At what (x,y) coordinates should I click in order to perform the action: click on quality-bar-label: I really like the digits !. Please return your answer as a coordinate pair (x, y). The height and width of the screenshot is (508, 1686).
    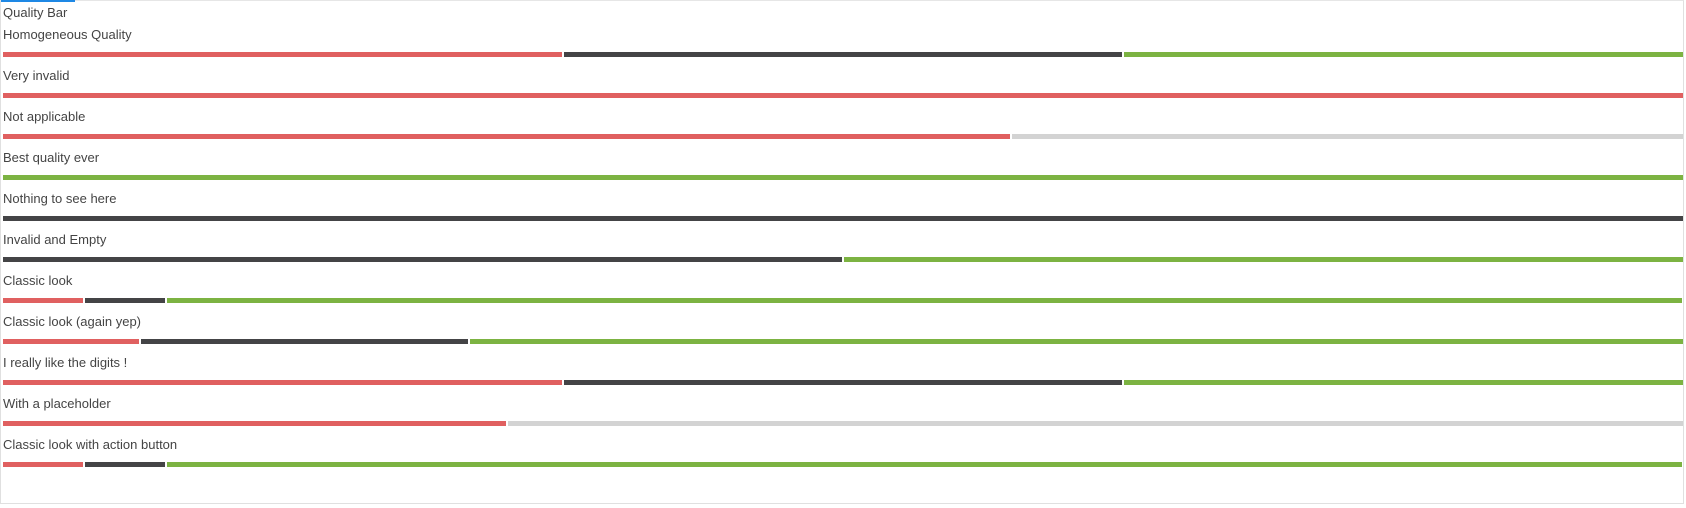
    Looking at the image, I should click on (65, 362).